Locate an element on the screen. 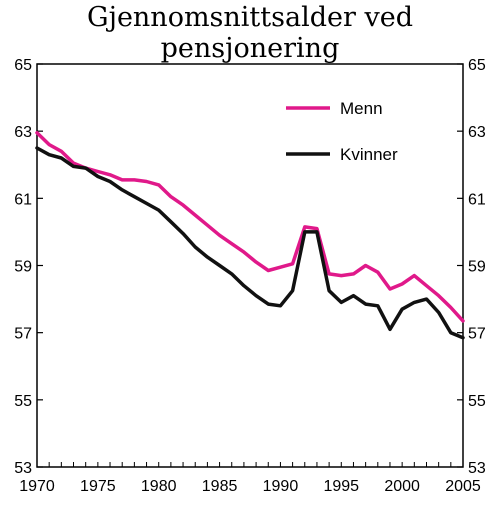 This screenshot has width=500, height=508. y-tick-label-left-5: 63 is located at coordinates (23, 132).